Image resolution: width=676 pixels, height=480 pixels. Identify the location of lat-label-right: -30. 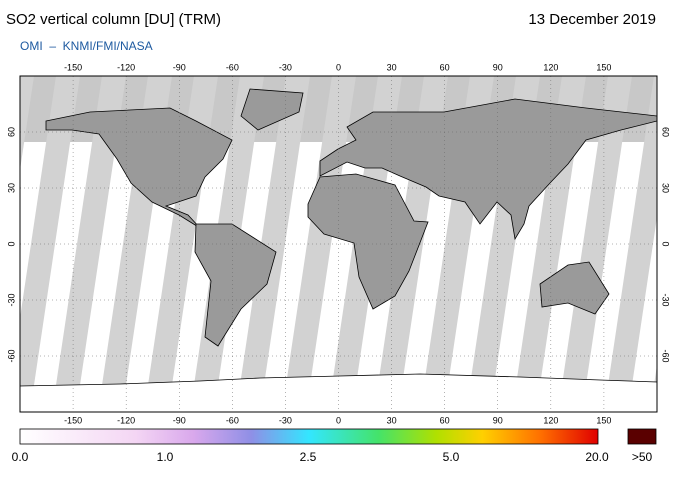
(666, 299).